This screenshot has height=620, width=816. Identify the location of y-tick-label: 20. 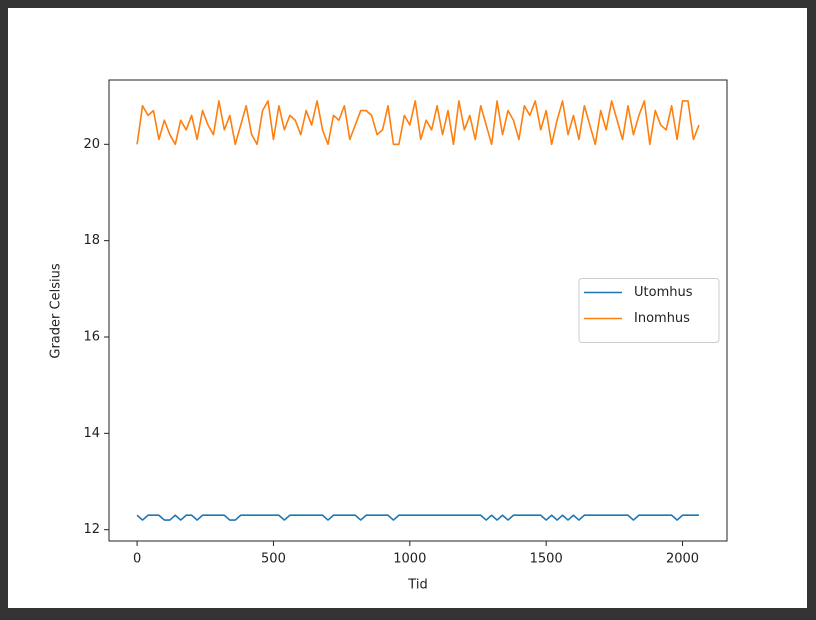
(91, 144).